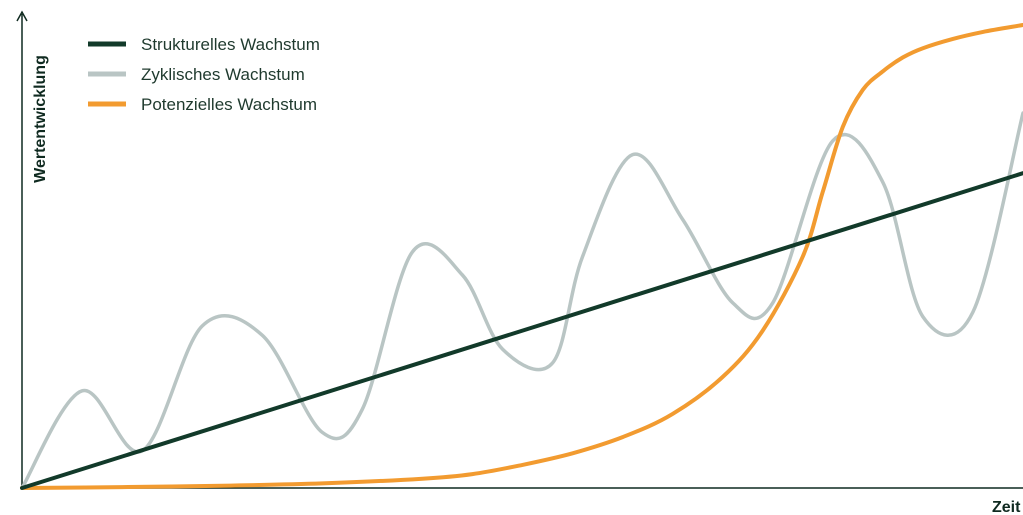 This screenshot has width=1023, height=515. Describe the element at coordinates (229, 104) in the screenshot. I see `legend-label: Potenzielles Wachstum` at that location.